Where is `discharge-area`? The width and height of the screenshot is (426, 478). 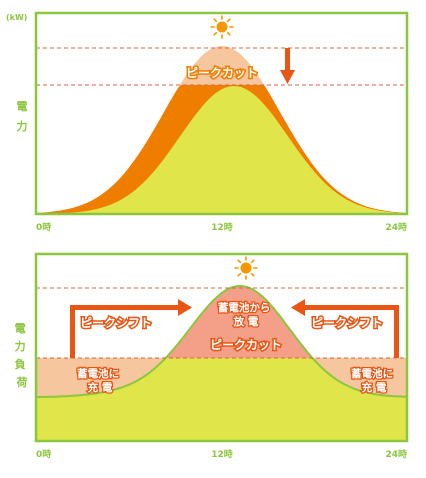
discharge-area is located at coordinates (221, 322).